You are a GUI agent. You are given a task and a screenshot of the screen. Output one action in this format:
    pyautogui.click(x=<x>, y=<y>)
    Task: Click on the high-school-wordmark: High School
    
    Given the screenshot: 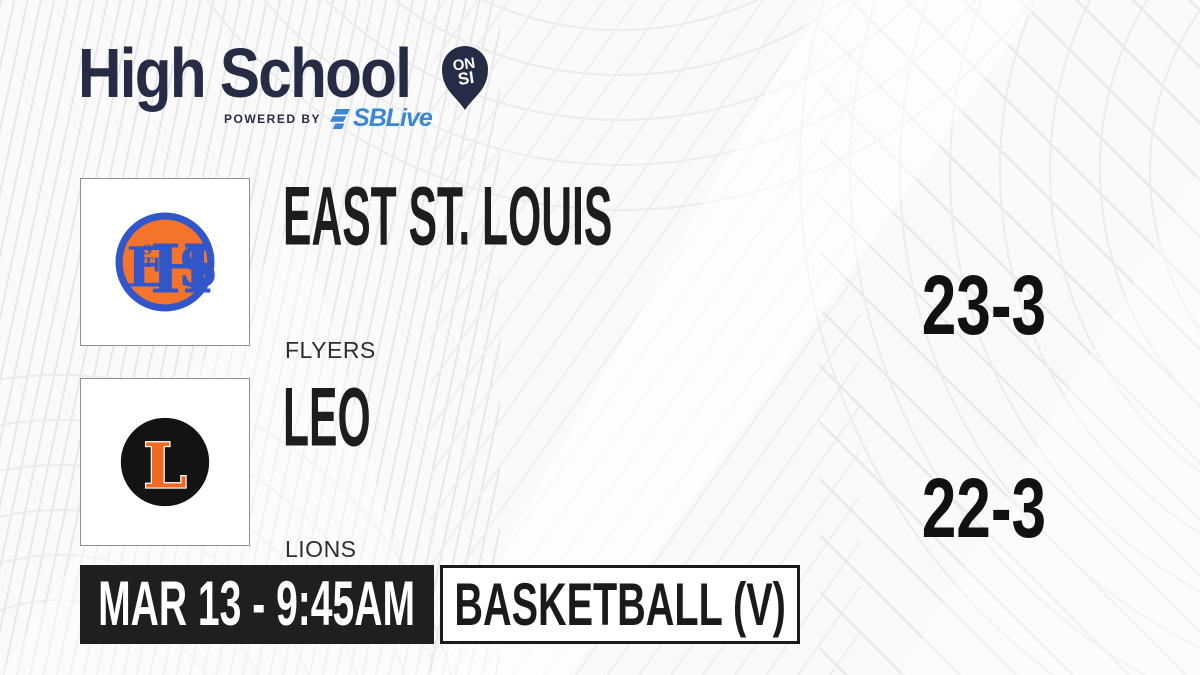 What is the action you would take?
    pyautogui.click(x=245, y=73)
    